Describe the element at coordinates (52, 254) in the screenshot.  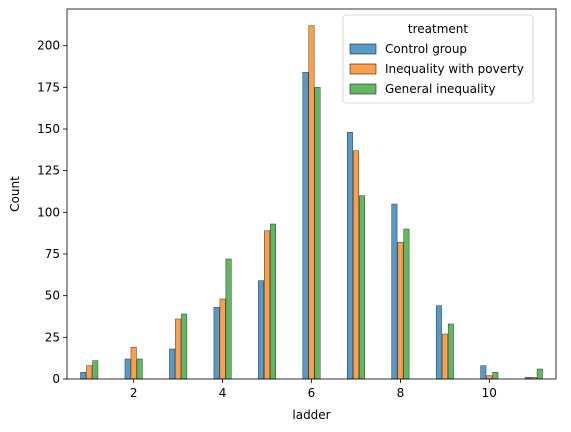
I see `y-tick-label: 75` at that location.